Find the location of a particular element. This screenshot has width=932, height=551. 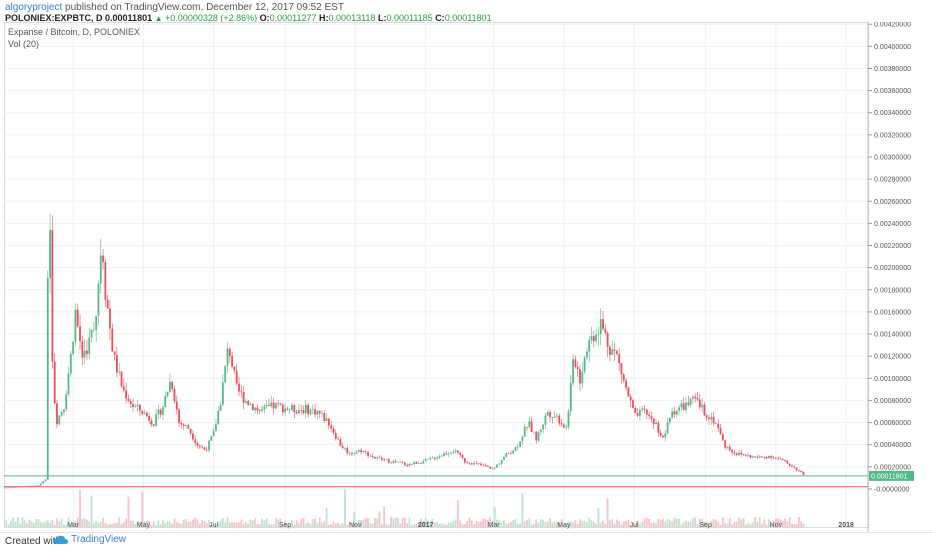

author-link: algoryproject is located at coordinates (34, 7).